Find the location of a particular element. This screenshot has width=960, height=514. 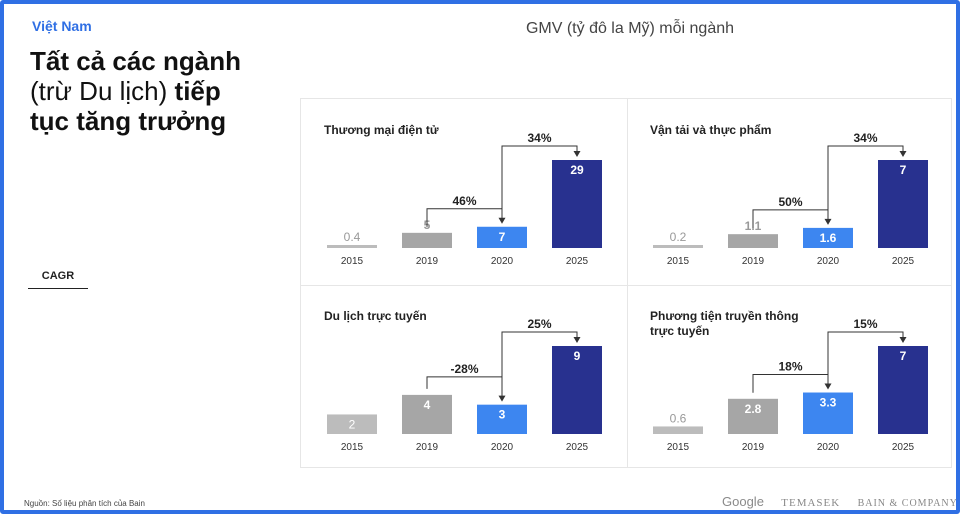

value-label-2019: 2.8 is located at coordinates (753, 409).